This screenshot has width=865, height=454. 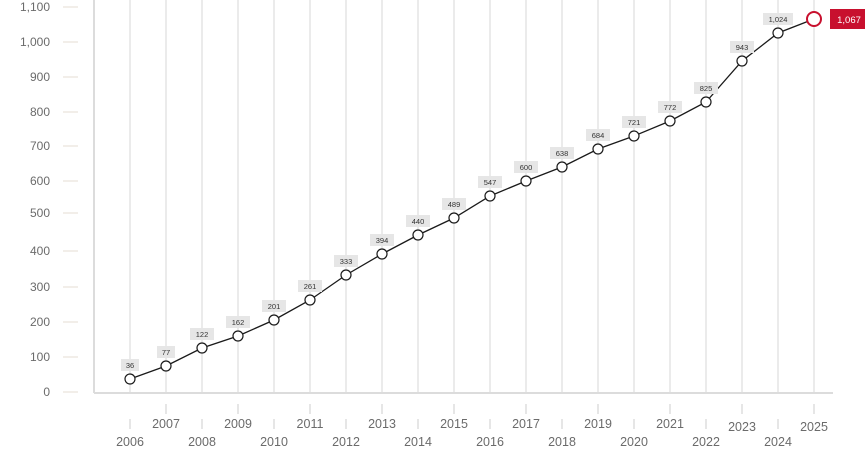 What do you see at coordinates (40, 322) in the screenshot?
I see `y-tick-label: 200` at bounding box center [40, 322].